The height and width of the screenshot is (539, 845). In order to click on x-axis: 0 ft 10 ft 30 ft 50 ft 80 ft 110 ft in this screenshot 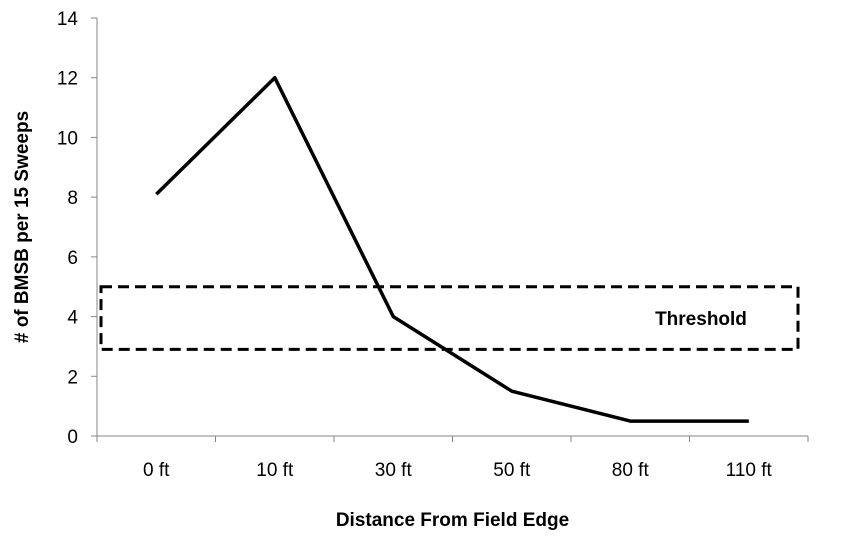, I will do `click(452, 458)`.